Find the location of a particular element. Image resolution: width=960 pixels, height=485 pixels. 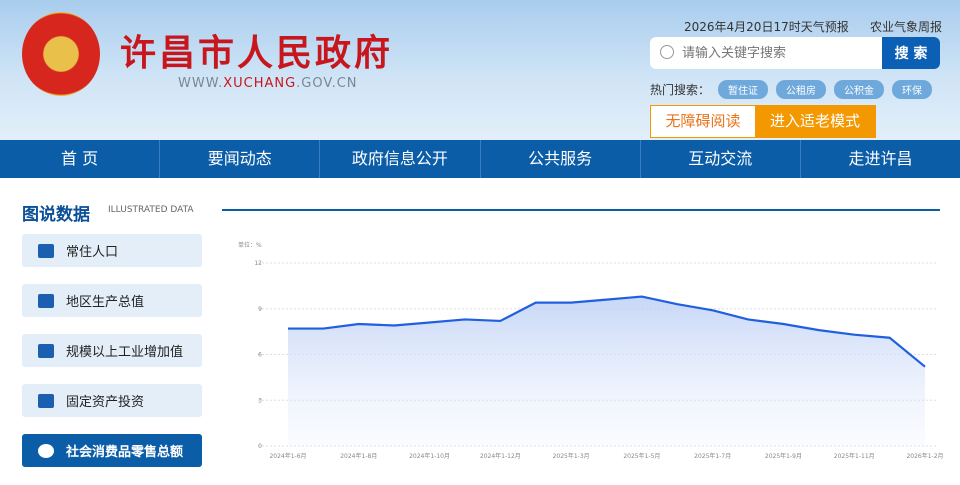

nav-news: 要闻动态 is located at coordinates (240, 159).